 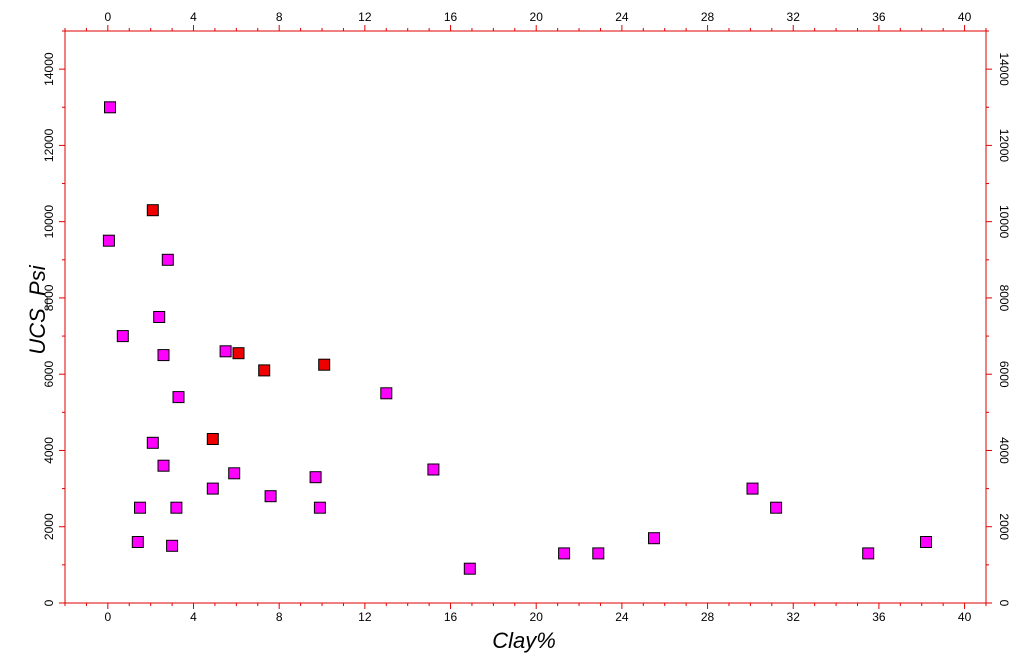 What do you see at coordinates (965, 617) in the screenshot?
I see `x-tick-label-bottom: 40` at bounding box center [965, 617].